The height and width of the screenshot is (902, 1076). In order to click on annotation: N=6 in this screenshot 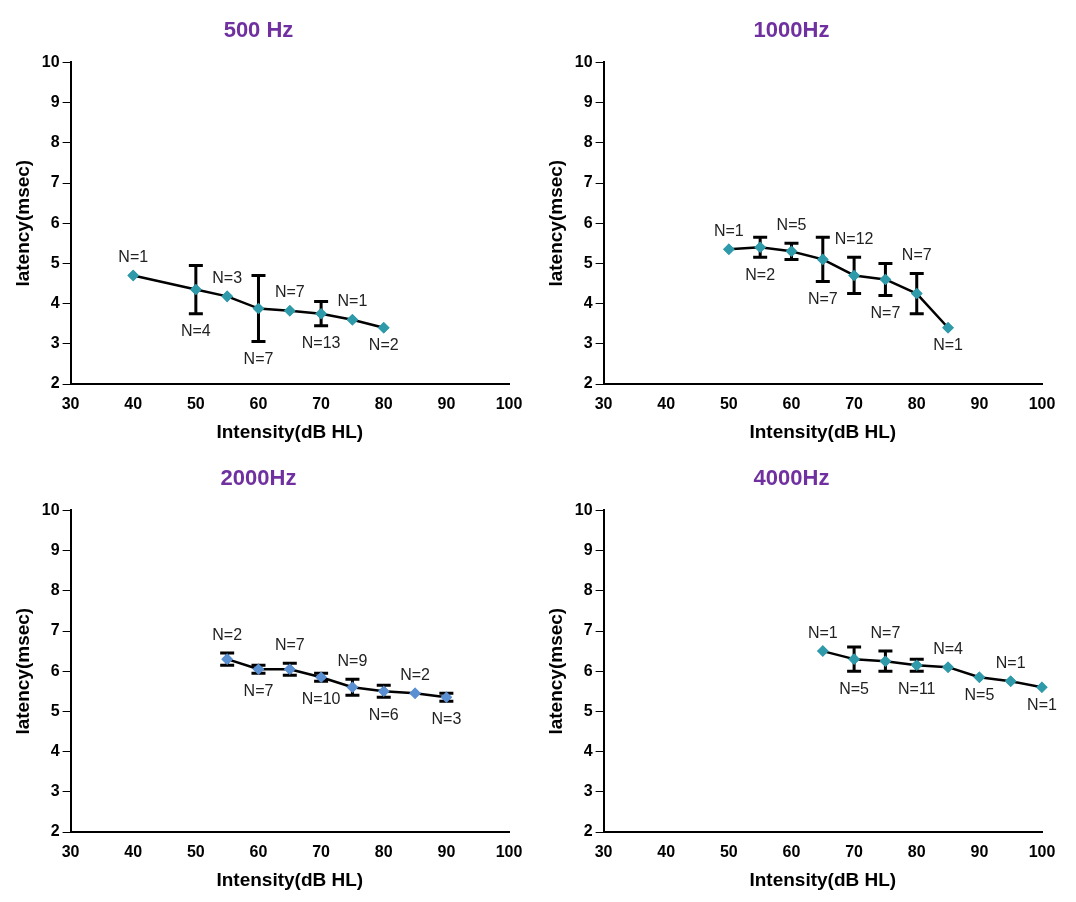, I will do `click(383, 714)`.